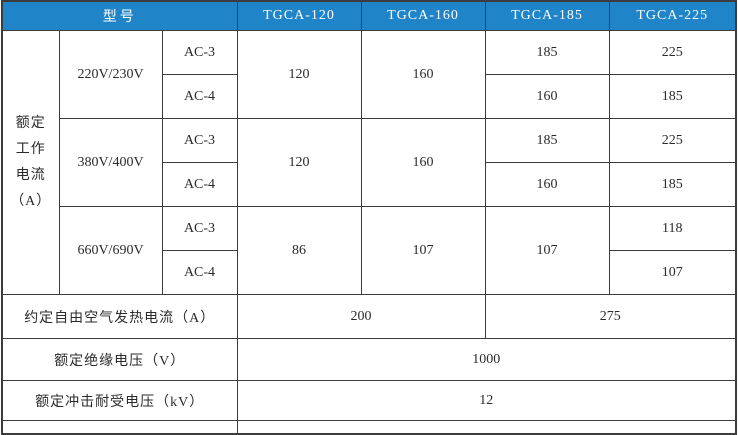  I want to click on value-220v-tgca185-ac3: 185, so click(547, 52).